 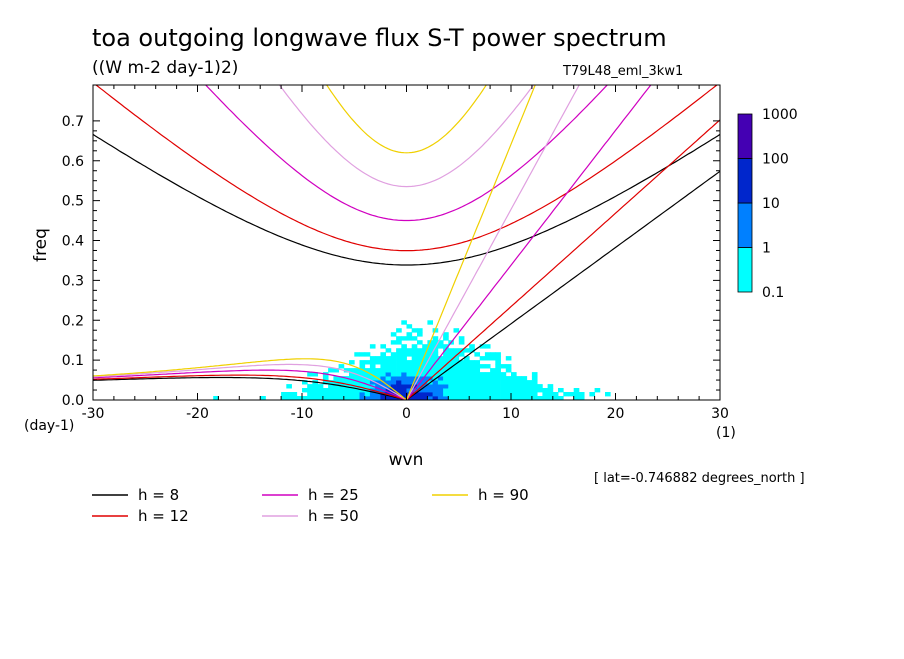 What do you see at coordinates (503, 495) in the screenshot?
I see `legend-label: h = 90` at bounding box center [503, 495].